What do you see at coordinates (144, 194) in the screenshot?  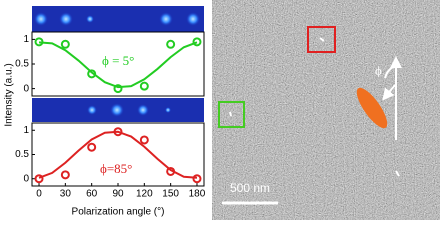 I see `x-tick-label: 120` at bounding box center [144, 194].